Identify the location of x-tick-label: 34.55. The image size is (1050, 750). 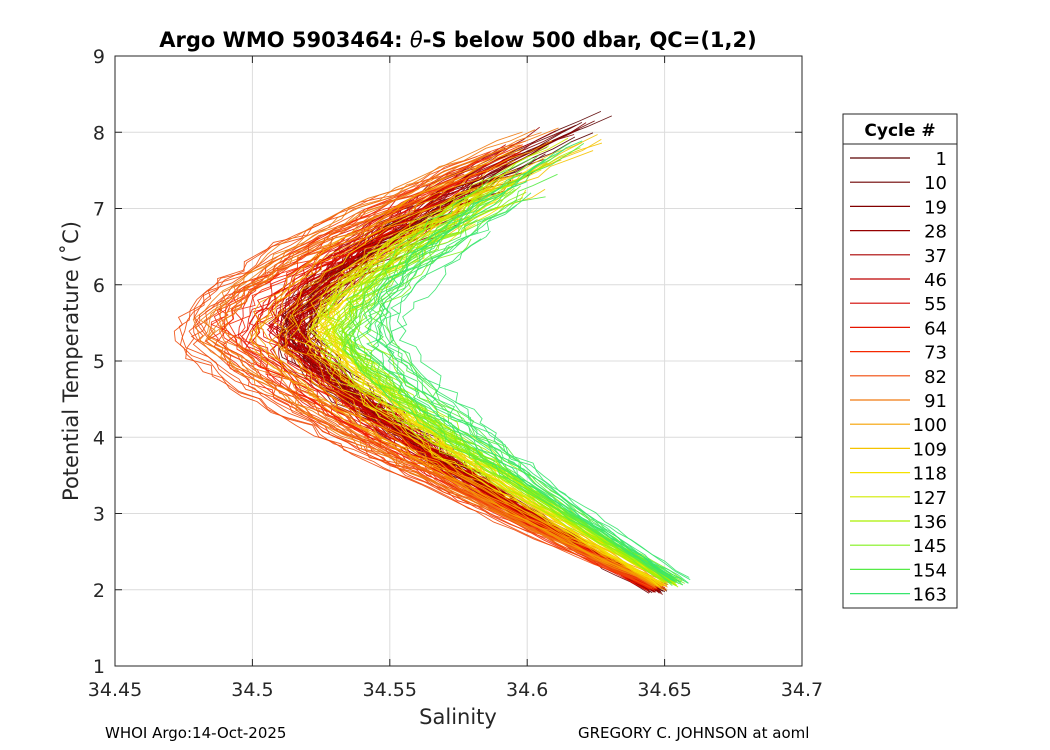
(390, 690).